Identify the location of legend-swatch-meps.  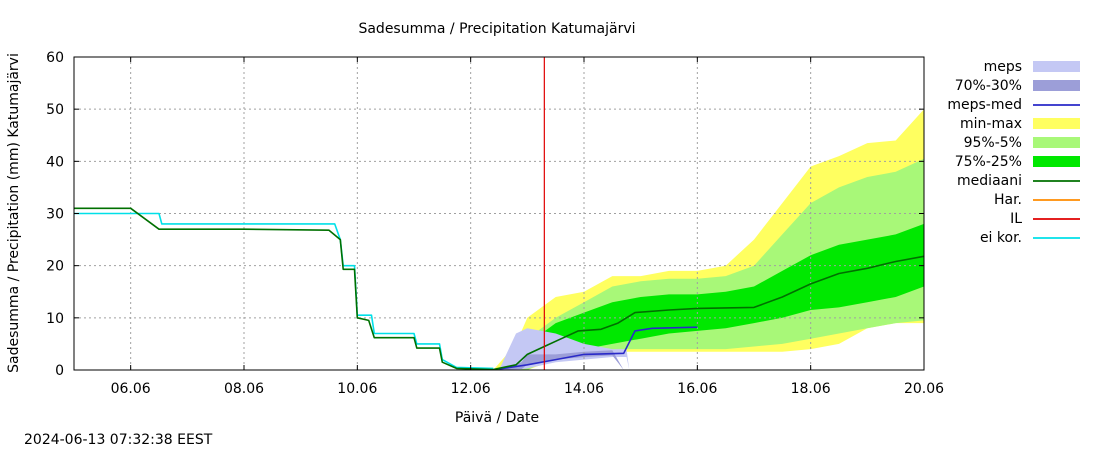
(1056, 66).